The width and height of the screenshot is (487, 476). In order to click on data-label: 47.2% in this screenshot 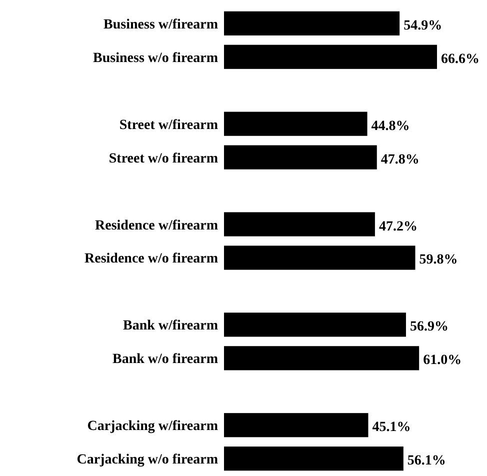, I will do `click(398, 226)`.